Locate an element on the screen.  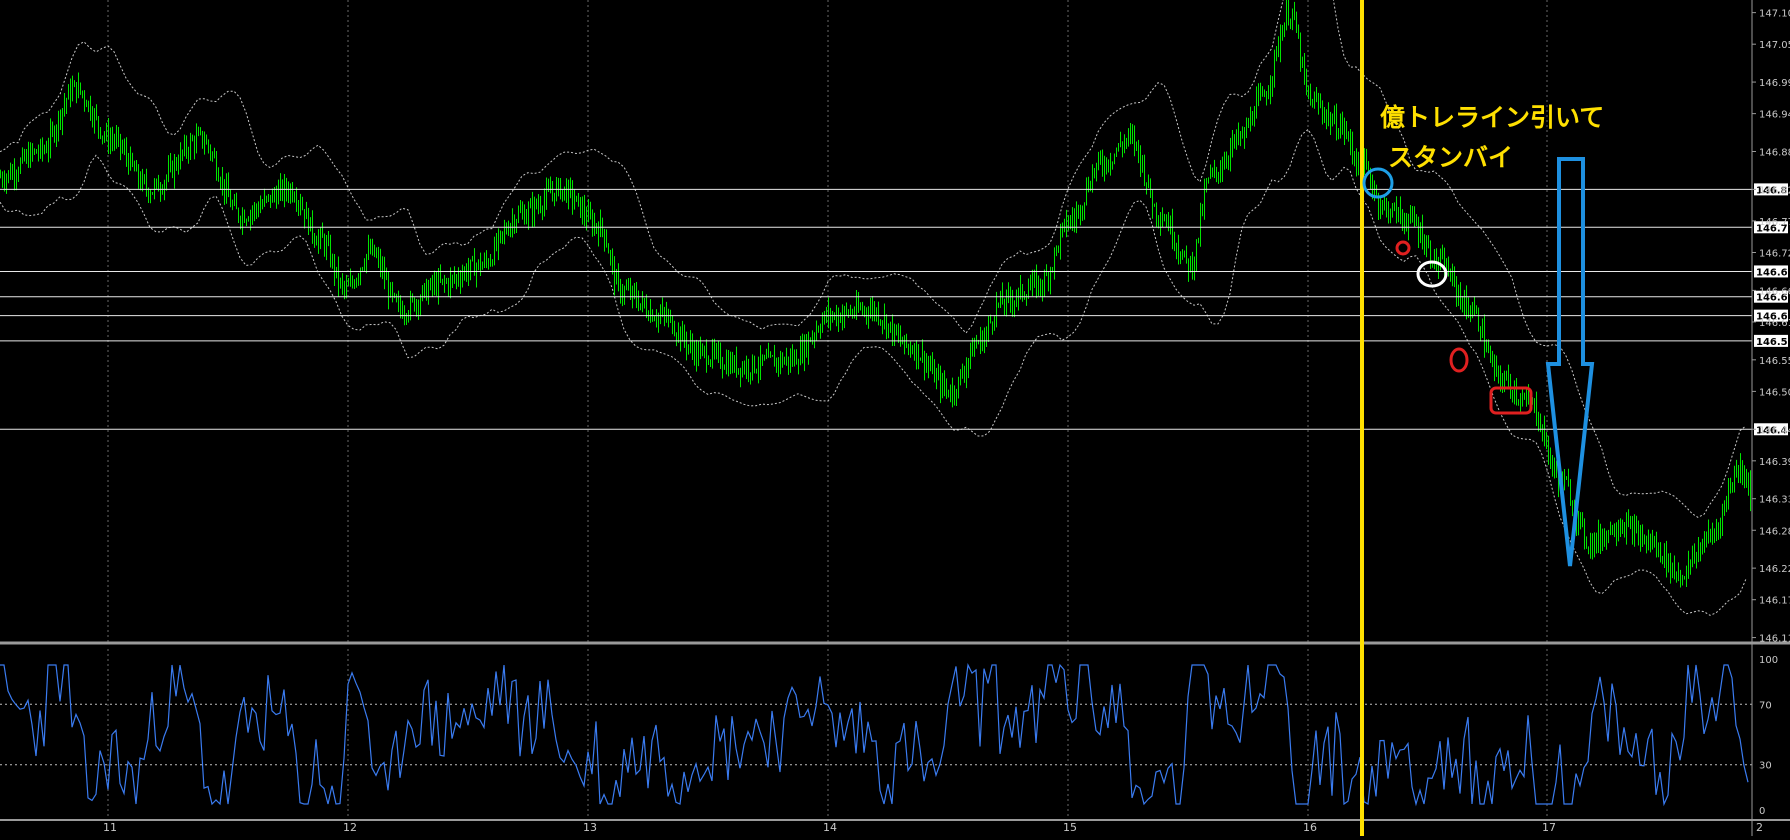
price-tick-label: 146.28 is located at coordinates (1774, 531).